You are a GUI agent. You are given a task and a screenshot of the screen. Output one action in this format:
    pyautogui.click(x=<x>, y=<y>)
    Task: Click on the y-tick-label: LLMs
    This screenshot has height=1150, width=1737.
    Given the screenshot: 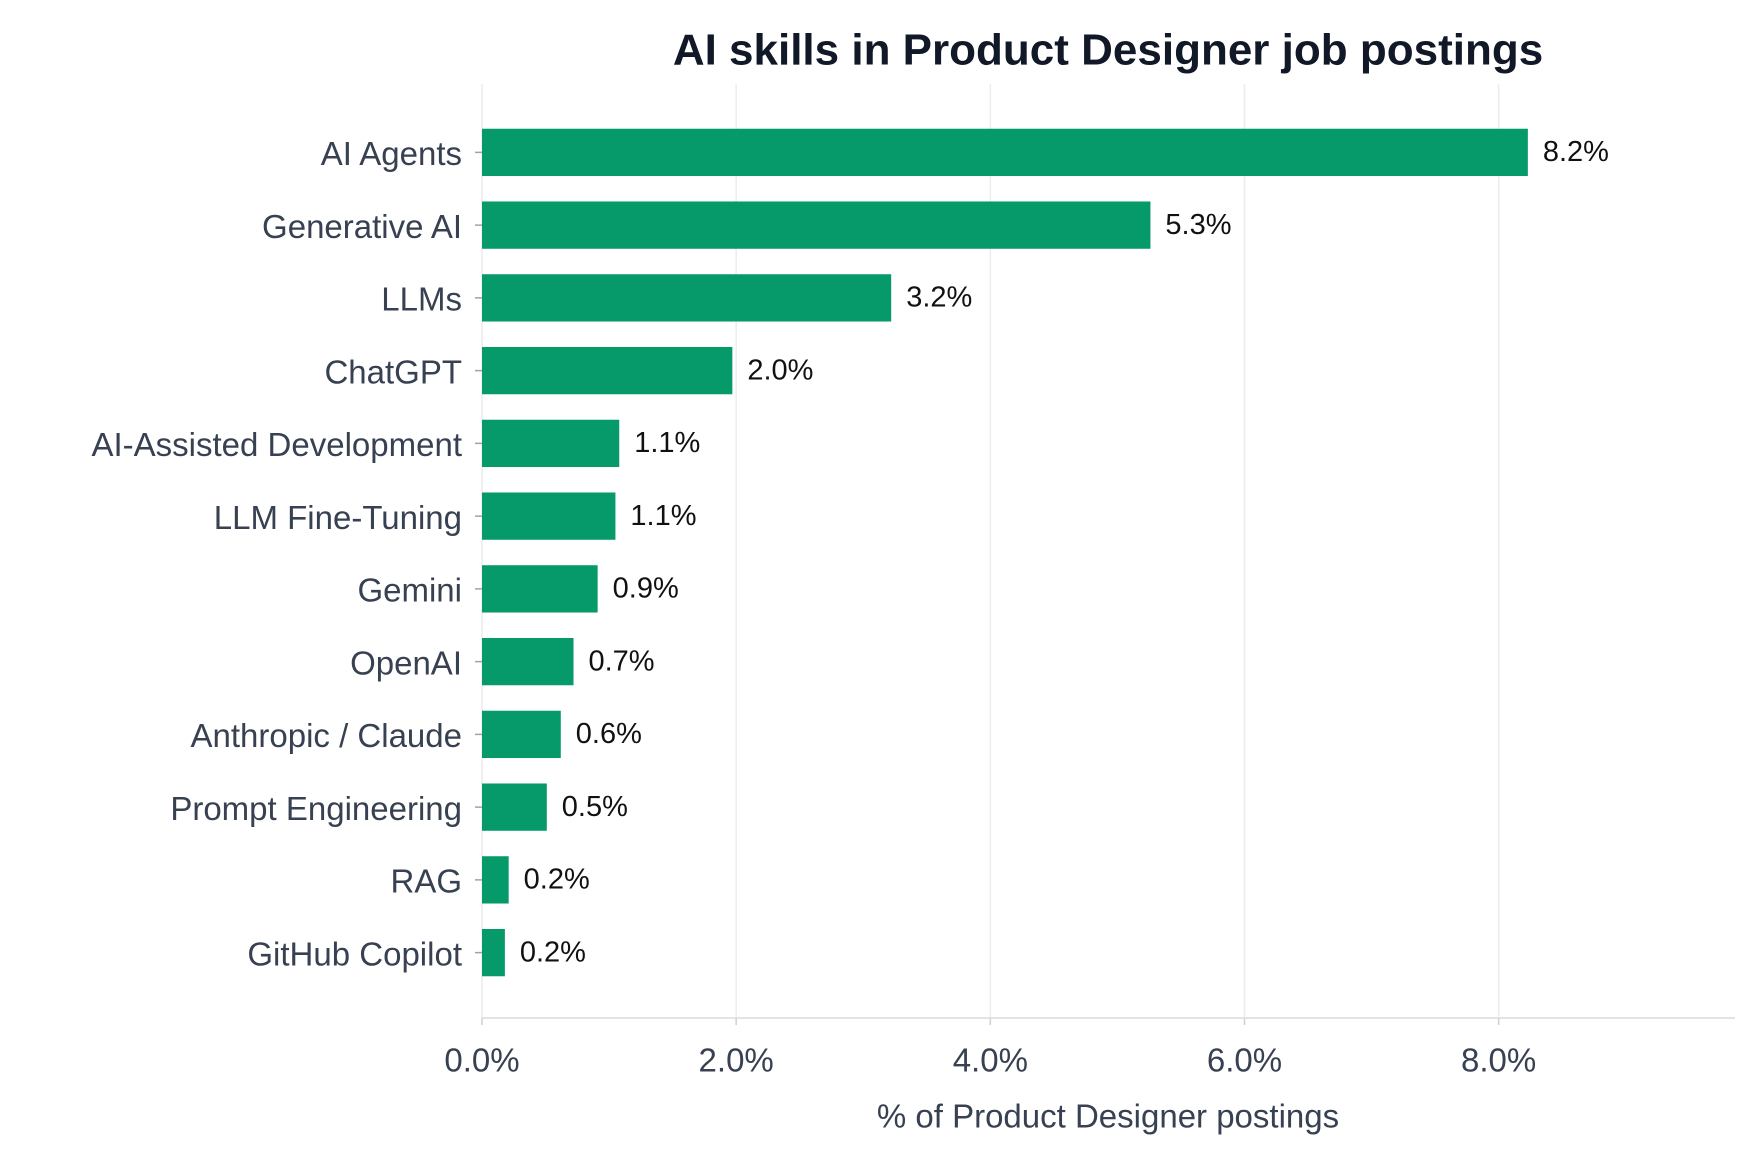 What is the action you would take?
    pyautogui.click(x=421, y=299)
    